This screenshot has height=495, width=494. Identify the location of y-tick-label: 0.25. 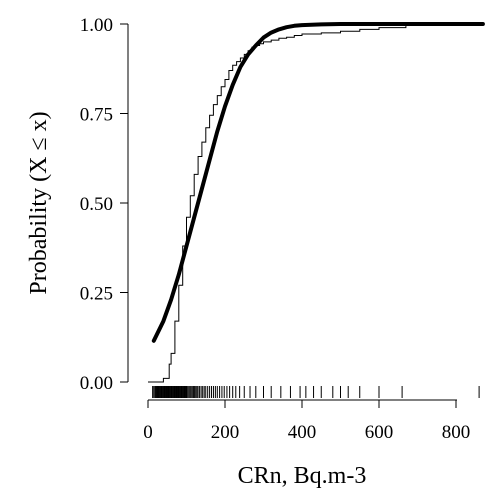
(96, 294).